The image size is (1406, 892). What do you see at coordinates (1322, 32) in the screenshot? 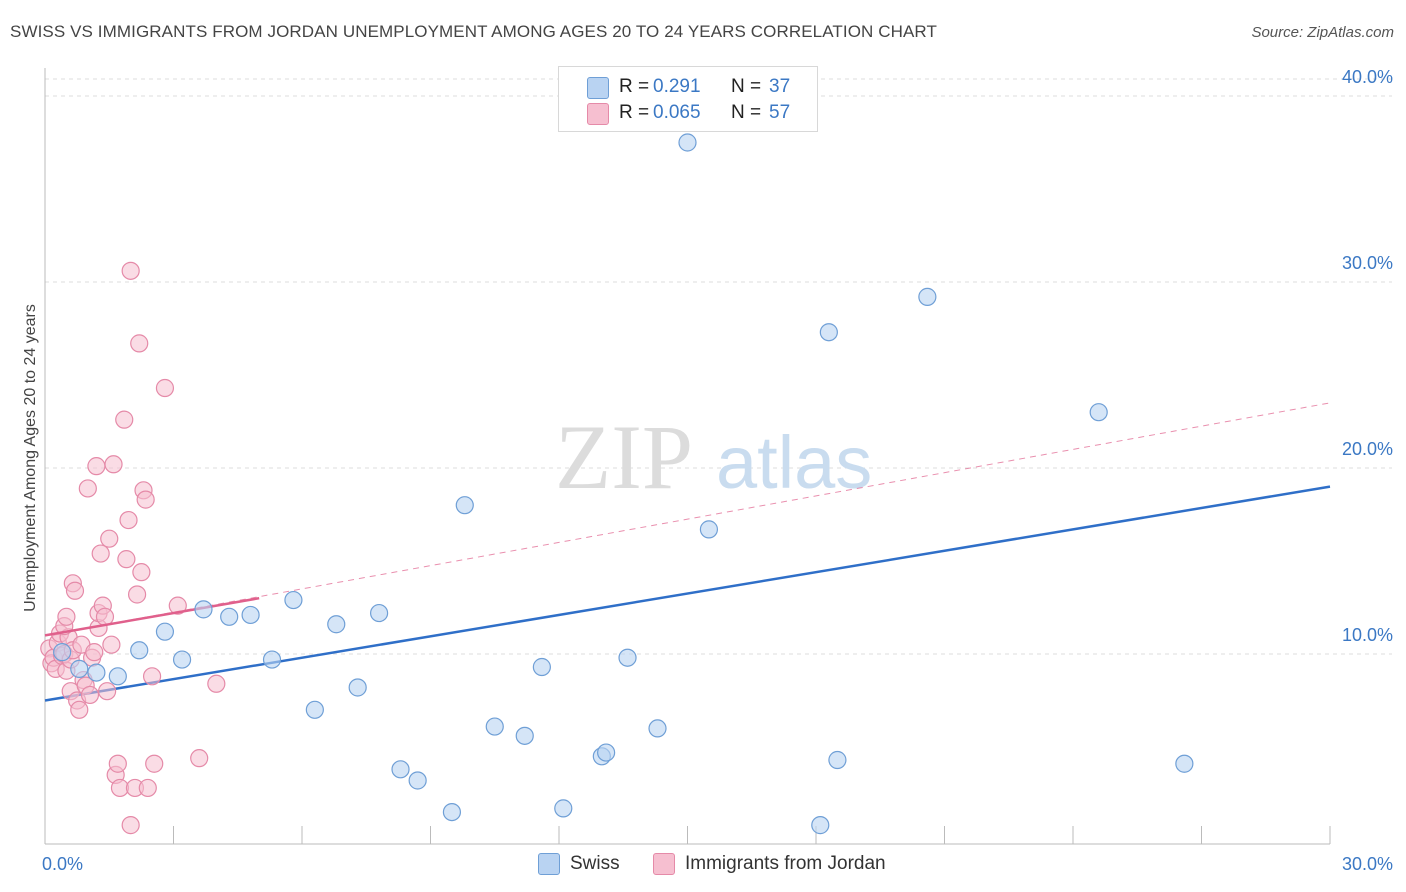
I see `source-label: Source: ZipAtlas.com` at bounding box center [1322, 32].